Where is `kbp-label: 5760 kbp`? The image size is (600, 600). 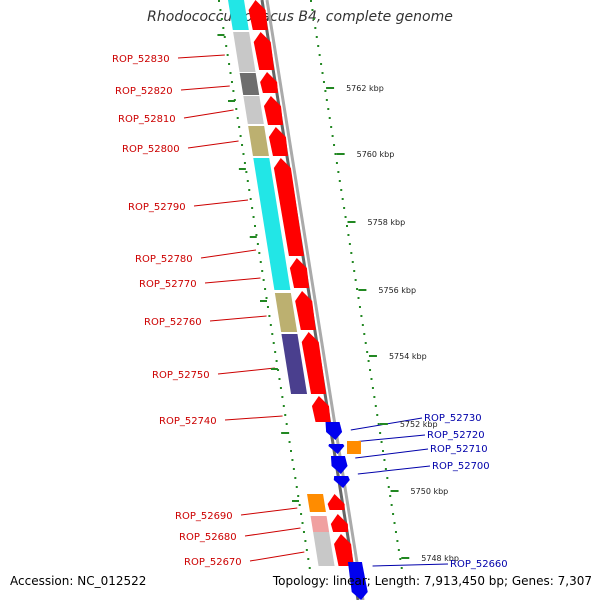
kbp-label: 5760 kbp is located at coordinates (376, 154).